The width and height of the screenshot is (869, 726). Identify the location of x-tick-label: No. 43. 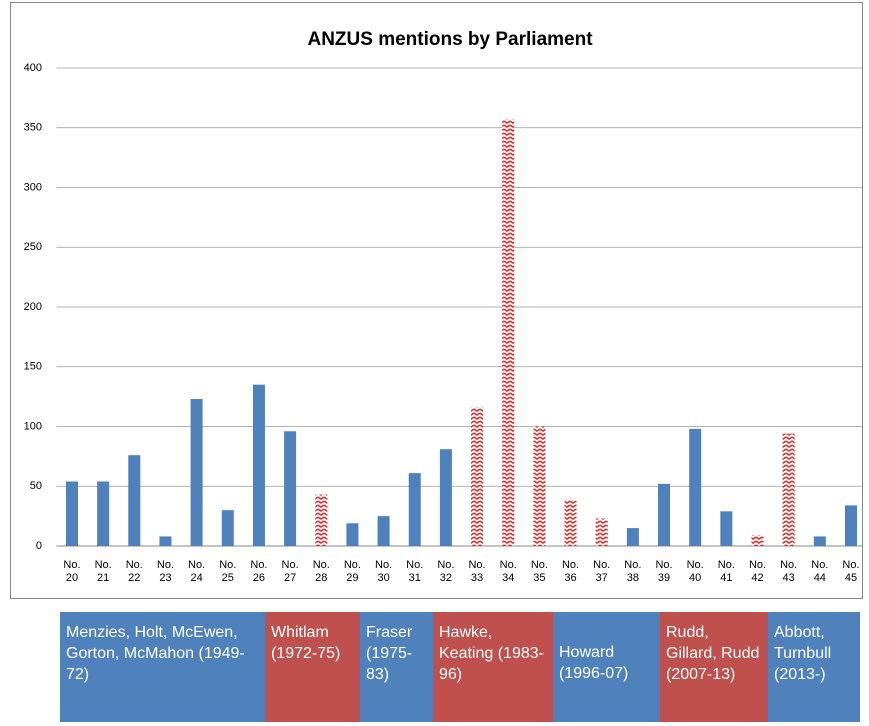
(789, 571).